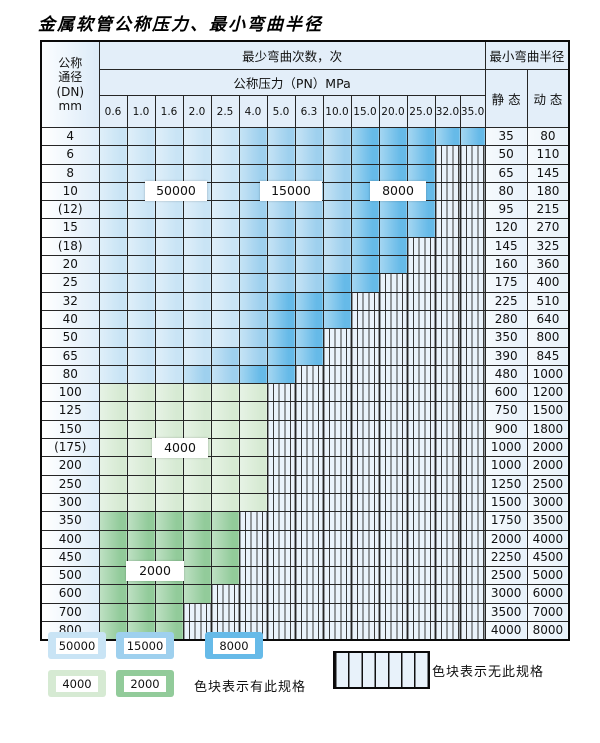  What do you see at coordinates (70, 84) in the screenshot?
I see `dn-column-header: 公称 通径 (DN) mm` at bounding box center [70, 84].